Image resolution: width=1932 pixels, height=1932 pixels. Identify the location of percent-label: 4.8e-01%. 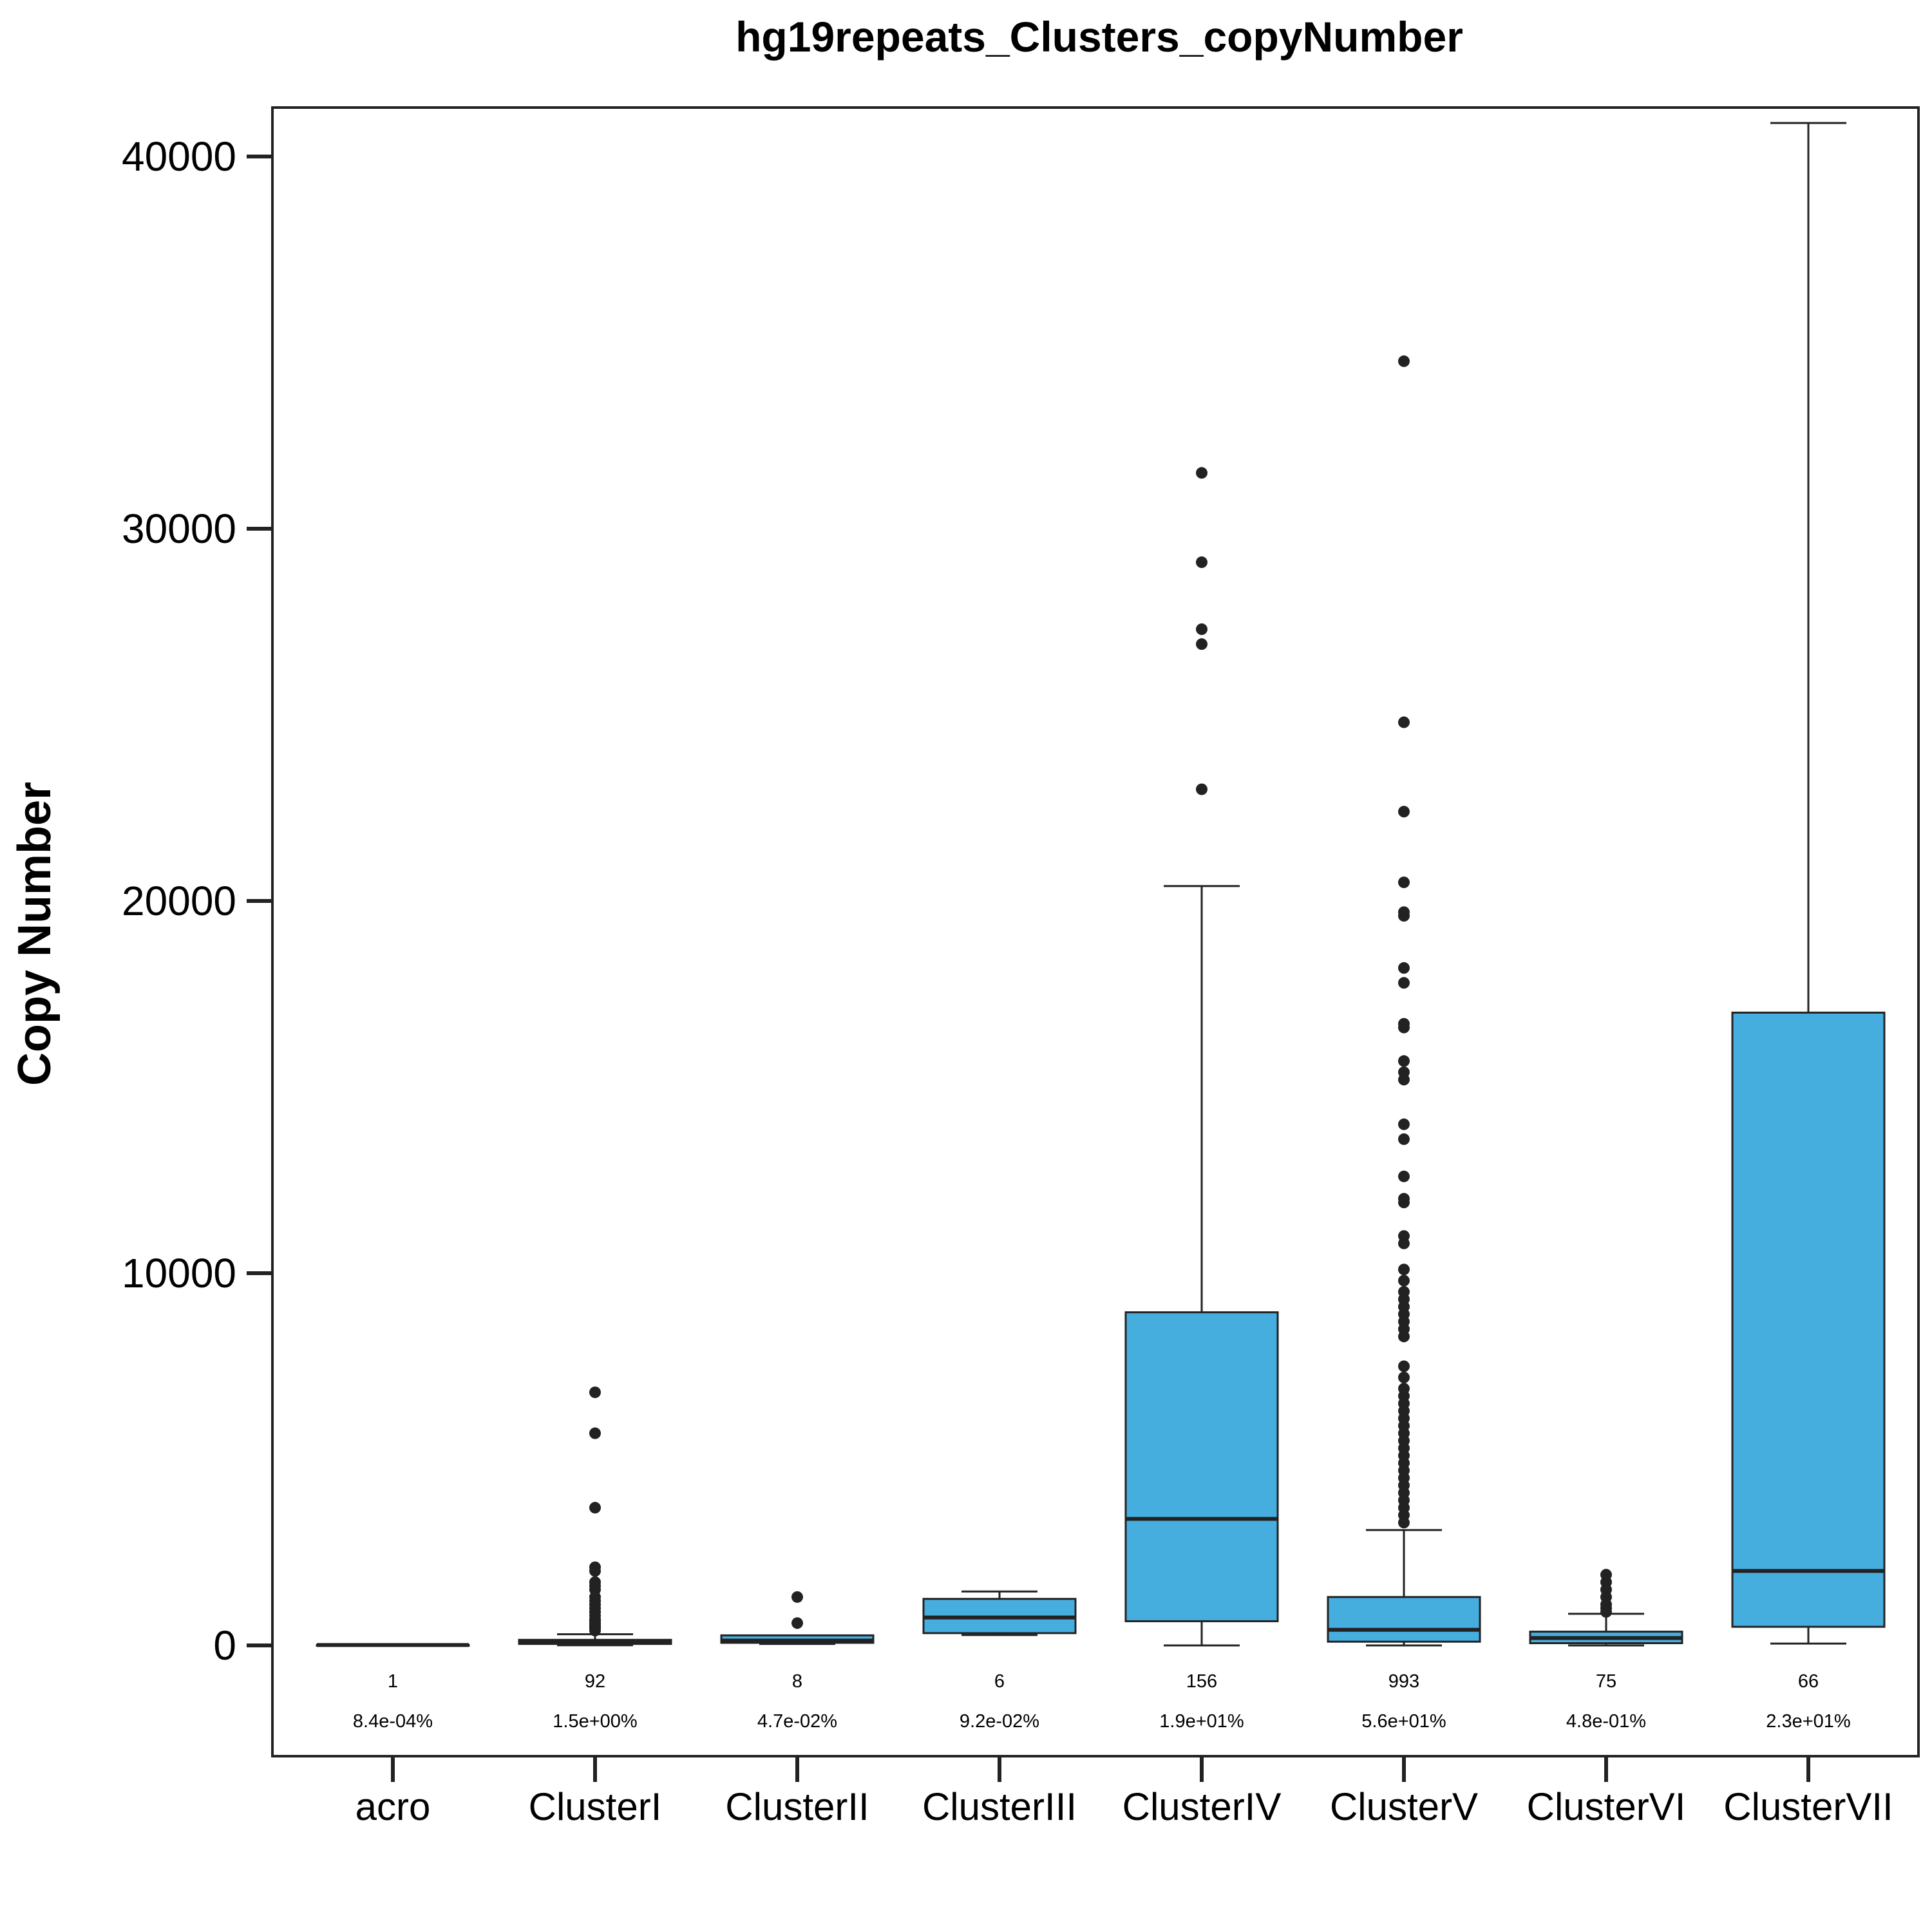
(1606, 1721).